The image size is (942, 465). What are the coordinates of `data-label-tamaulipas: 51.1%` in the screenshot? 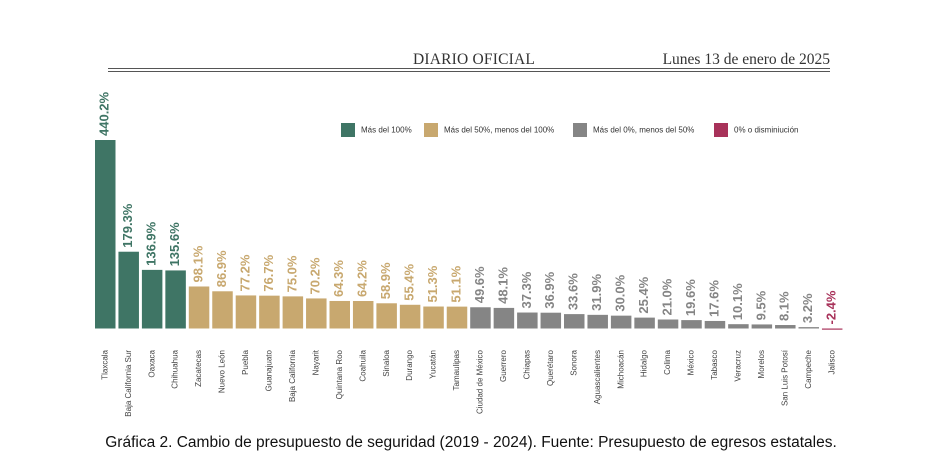 It's located at (455, 283).